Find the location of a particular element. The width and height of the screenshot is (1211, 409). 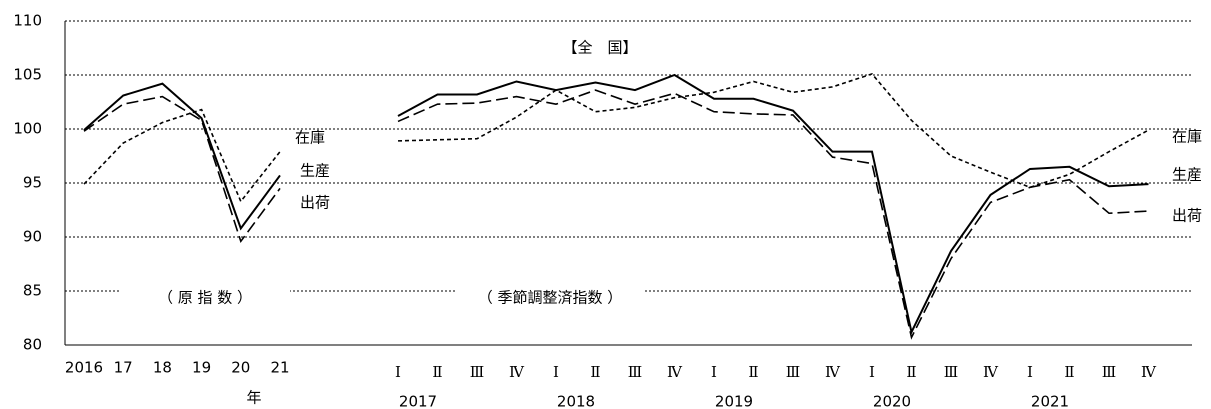

x-tick-label: 2016 is located at coordinates (84, 368).